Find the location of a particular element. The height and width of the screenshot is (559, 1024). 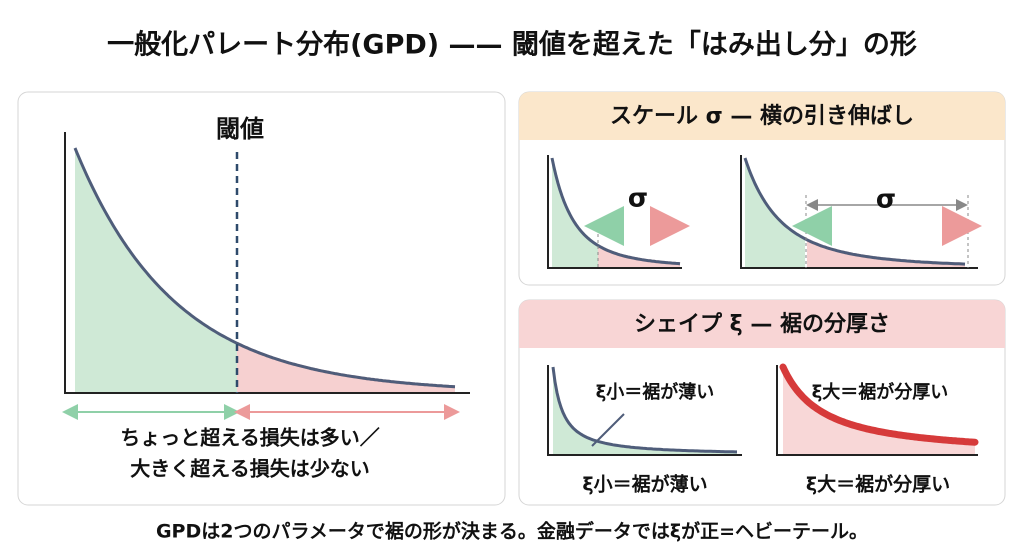

shape-title: シェイプ ξ — 裾の分厚さ is located at coordinates (762, 324).